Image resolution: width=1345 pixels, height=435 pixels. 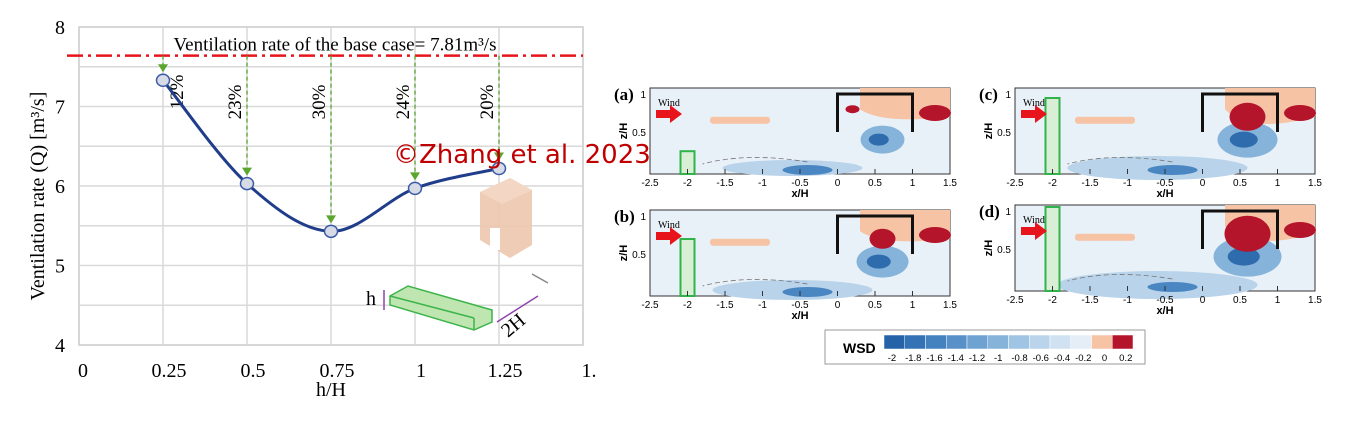 I want to click on x-tick-label: 1.5, so click(x=950, y=183).